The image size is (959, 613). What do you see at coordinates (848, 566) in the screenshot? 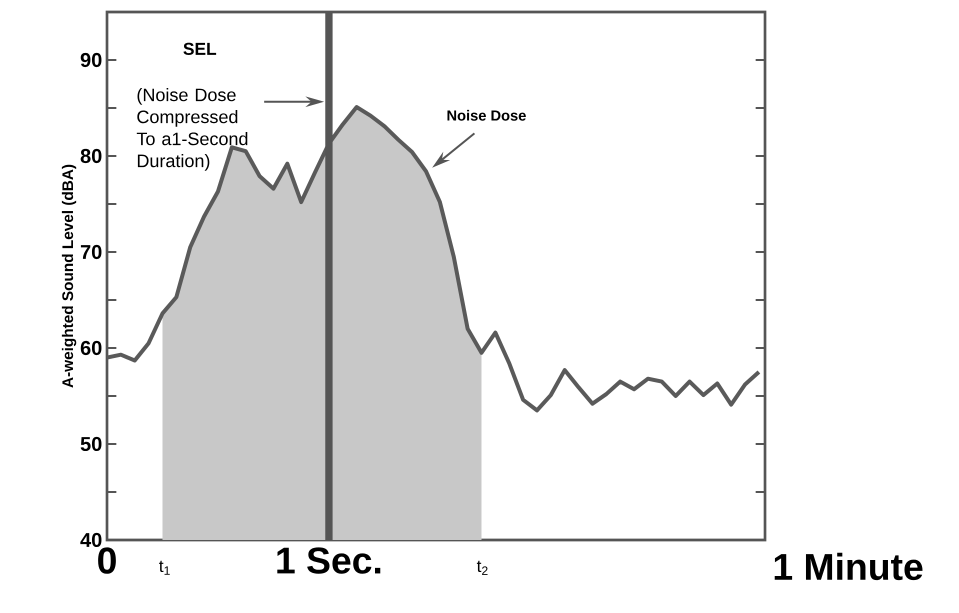
I see `x-axis-title: 1 Minute` at bounding box center [848, 566].